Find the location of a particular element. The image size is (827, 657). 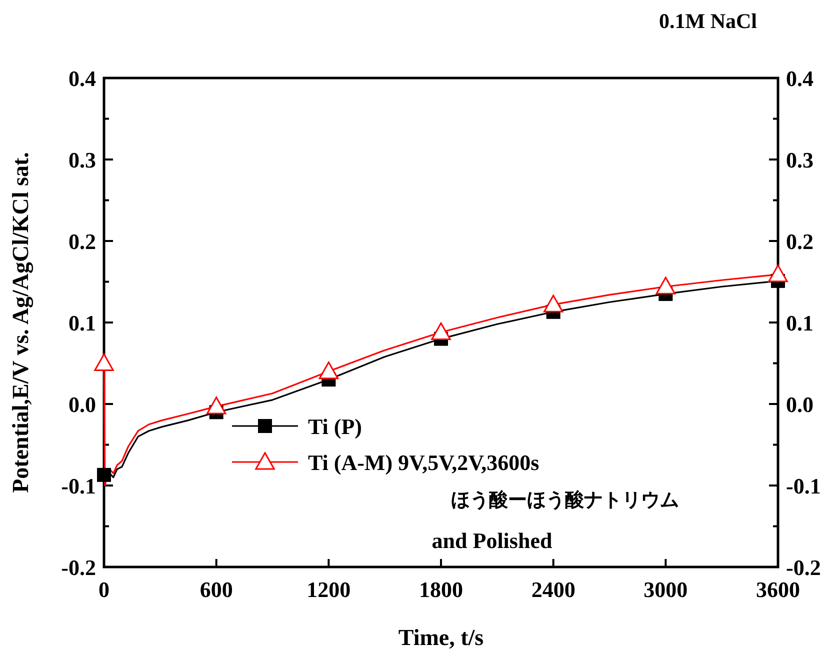

x-axis-title: Time, t/s is located at coordinates (441, 637).